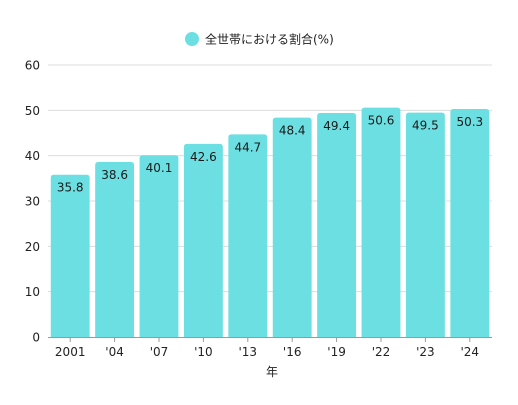  I want to click on bar-value-label: 48.4, so click(292, 131).